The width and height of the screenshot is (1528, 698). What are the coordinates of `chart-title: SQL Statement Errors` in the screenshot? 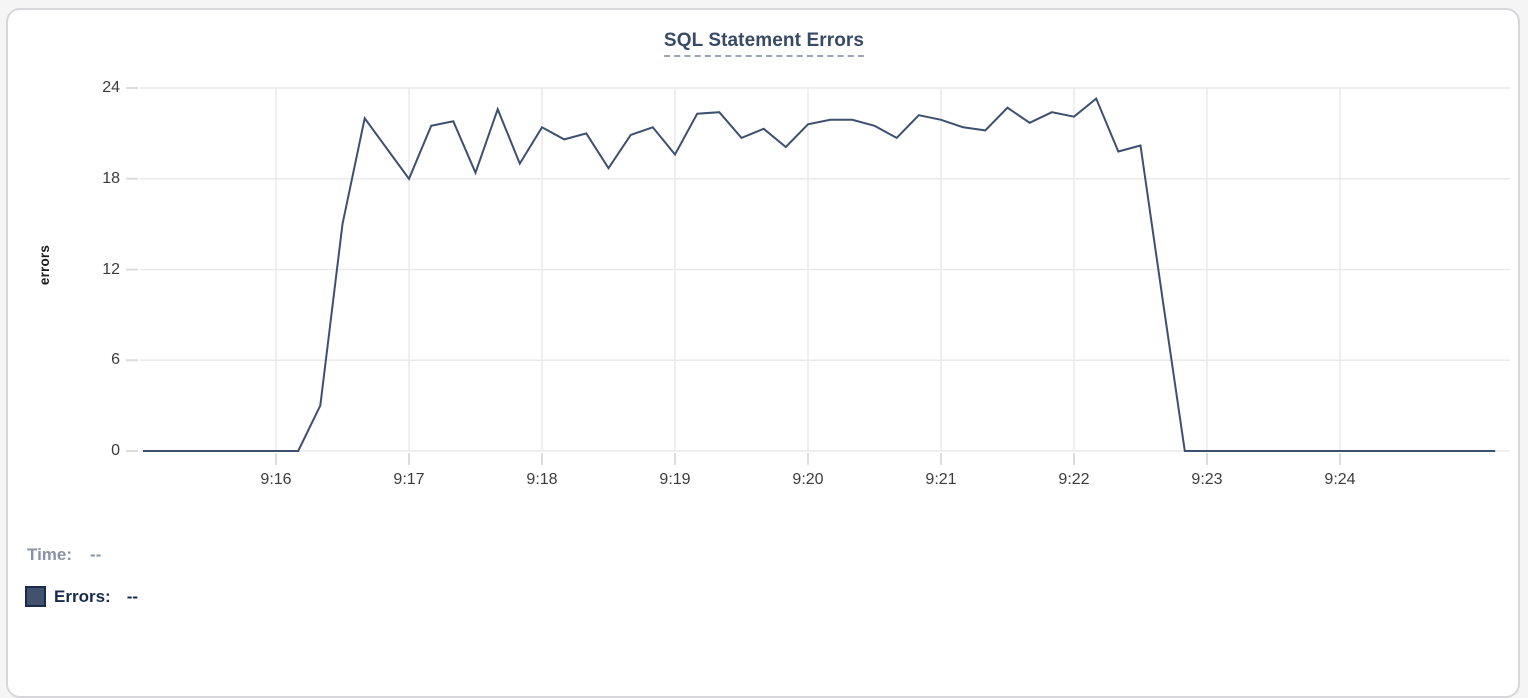 It's located at (764, 43).